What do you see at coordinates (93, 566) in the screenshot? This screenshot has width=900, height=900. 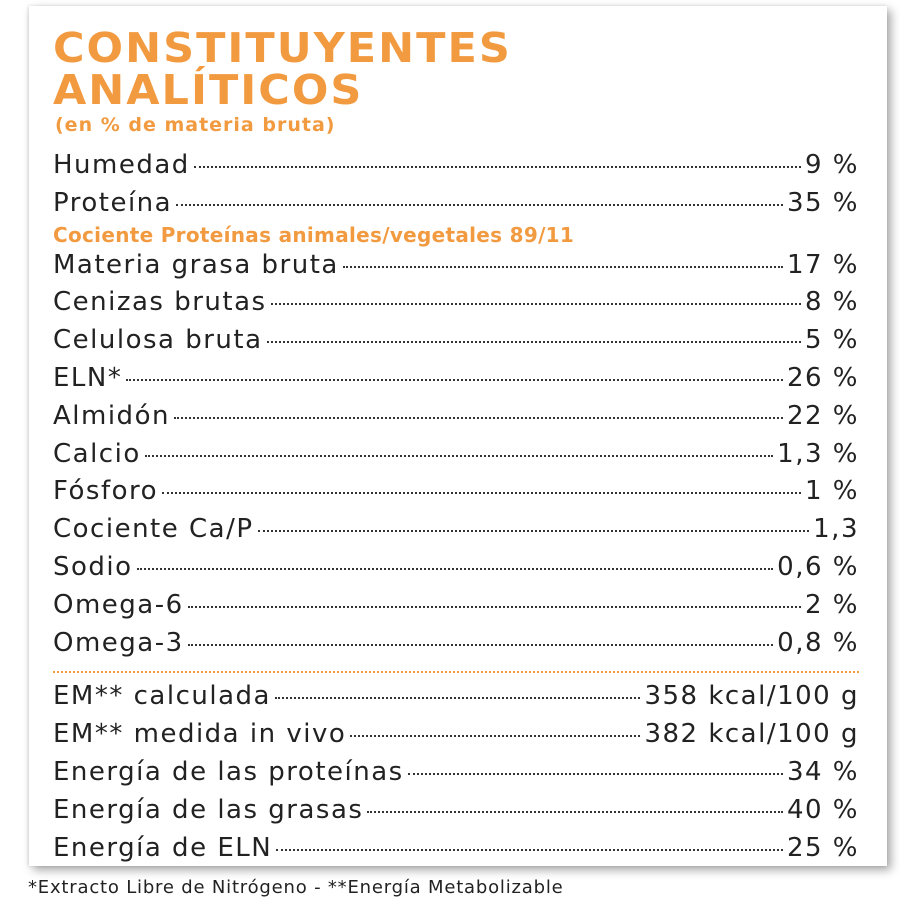 I see `row-label: Sodio` at bounding box center [93, 566].